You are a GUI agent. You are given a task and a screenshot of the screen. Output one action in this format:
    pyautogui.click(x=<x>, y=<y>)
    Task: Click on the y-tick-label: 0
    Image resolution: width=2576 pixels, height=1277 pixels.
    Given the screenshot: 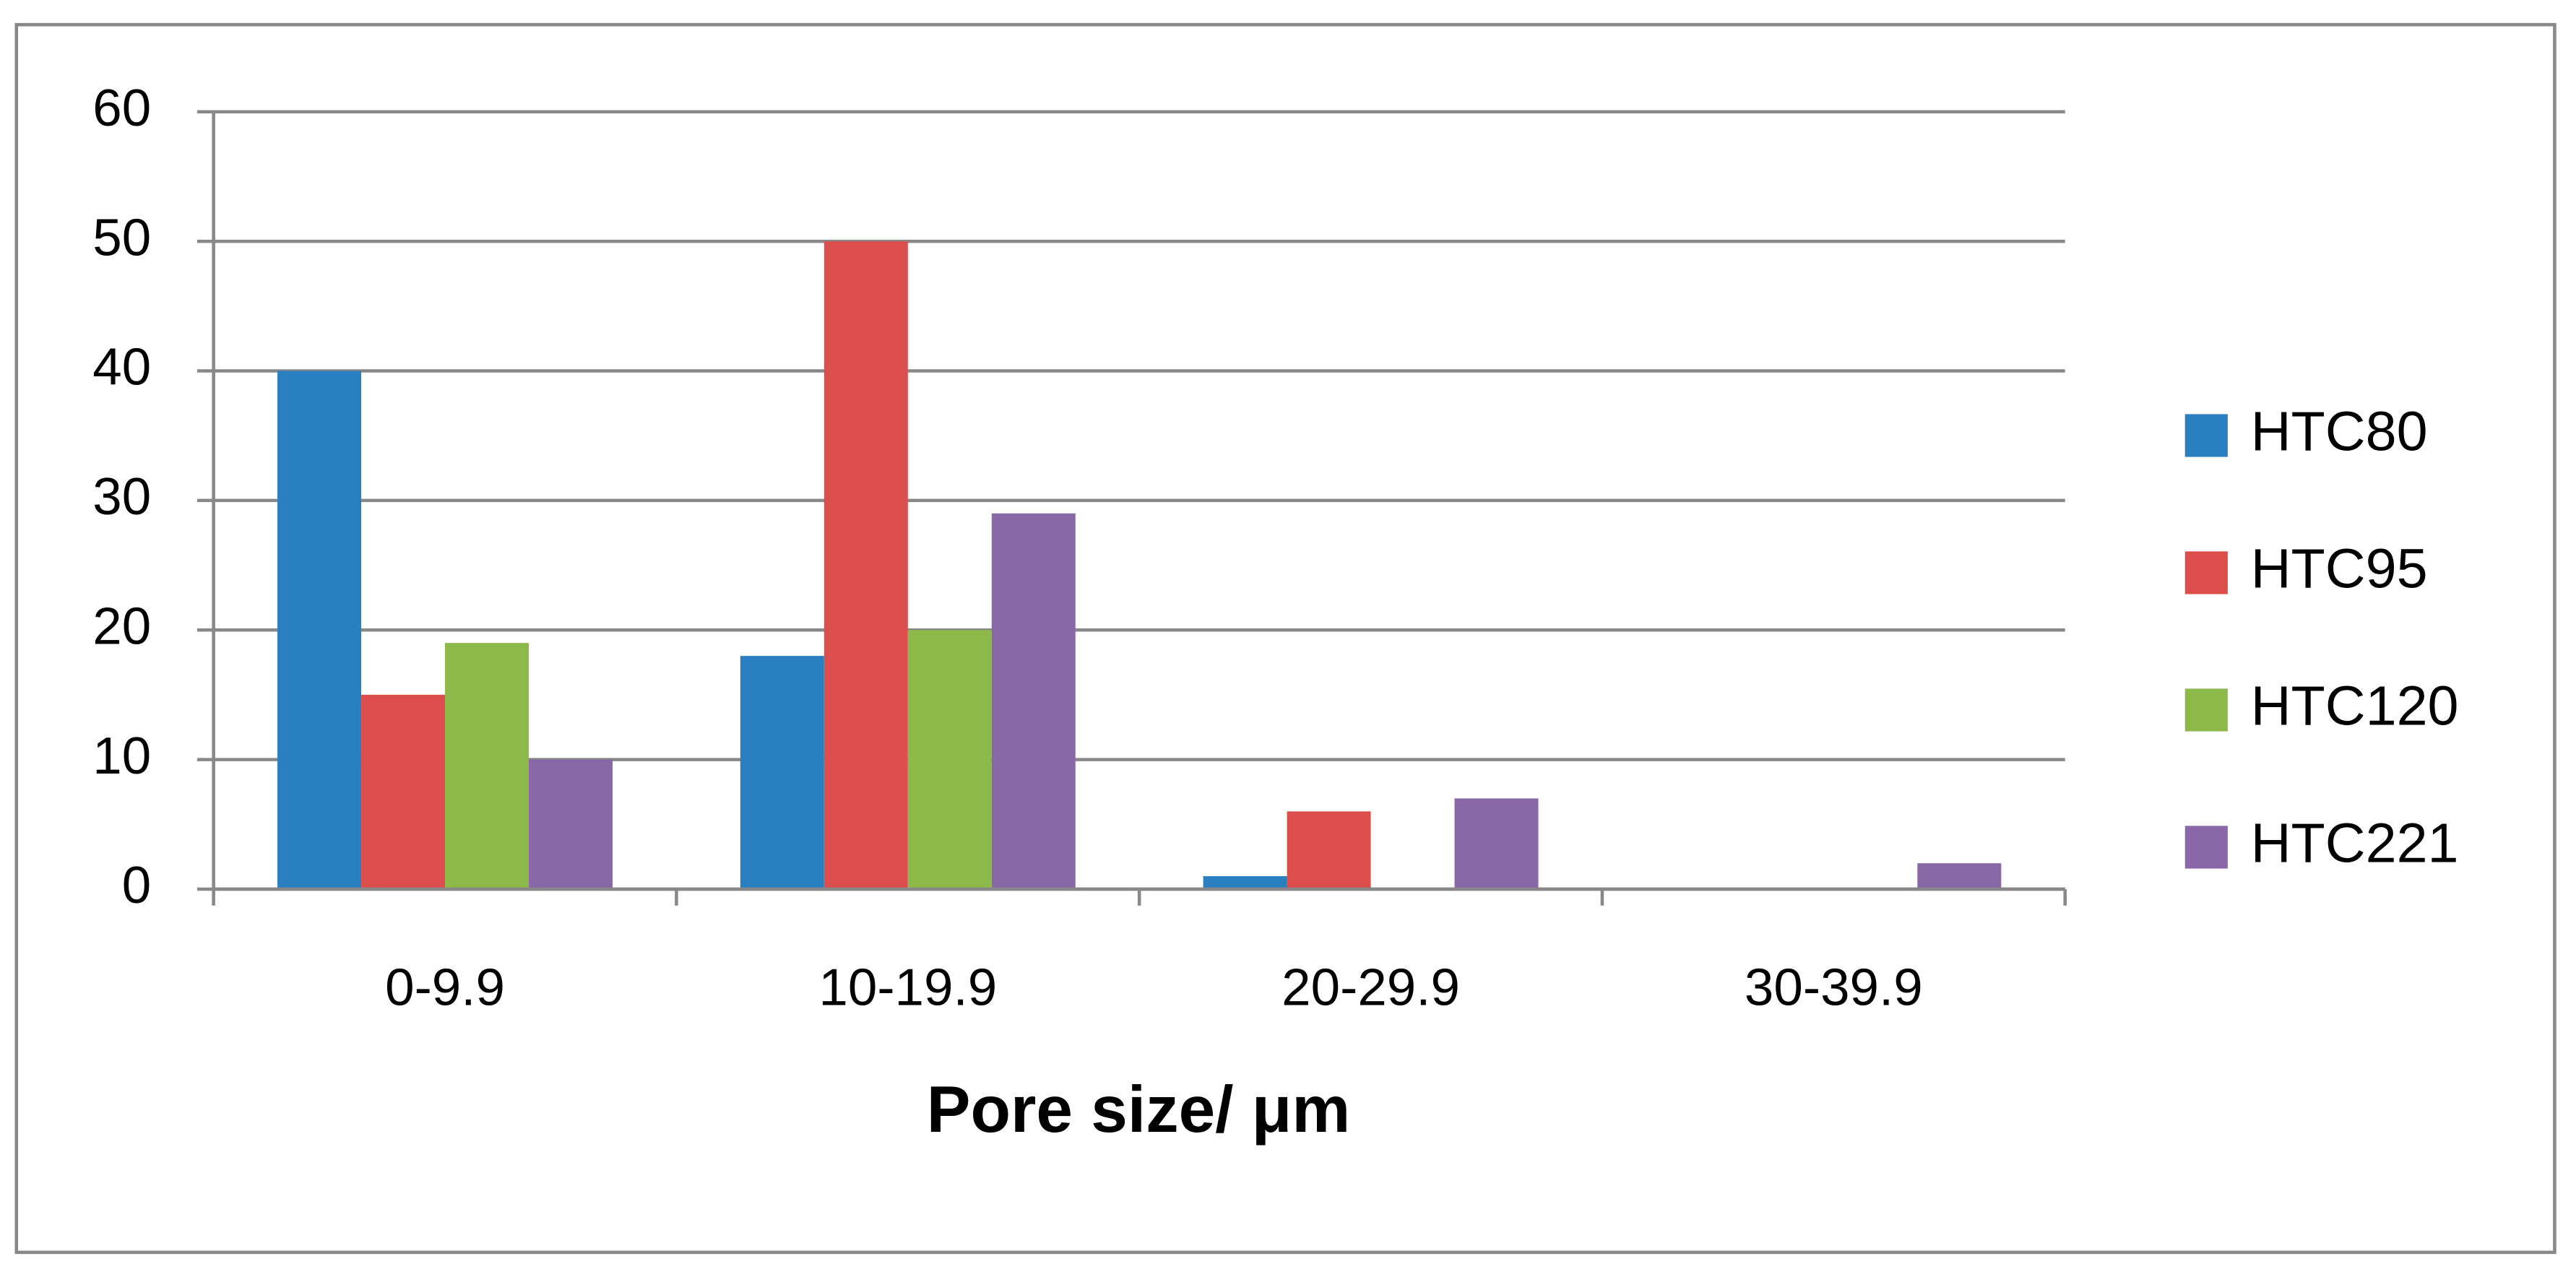 What is the action you would take?
    pyautogui.click(x=136, y=885)
    